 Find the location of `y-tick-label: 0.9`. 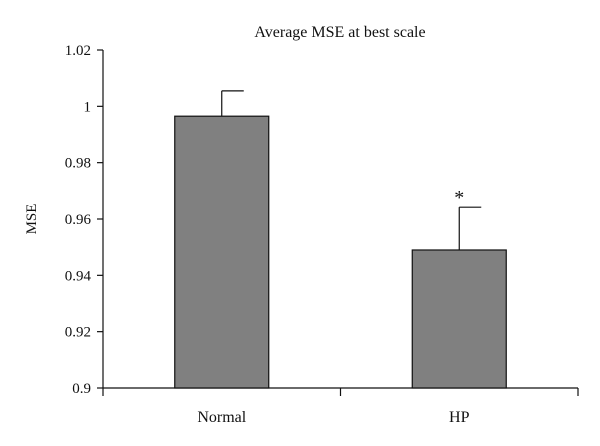

y-tick-label: 0.9 is located at coordinates (81, 389).